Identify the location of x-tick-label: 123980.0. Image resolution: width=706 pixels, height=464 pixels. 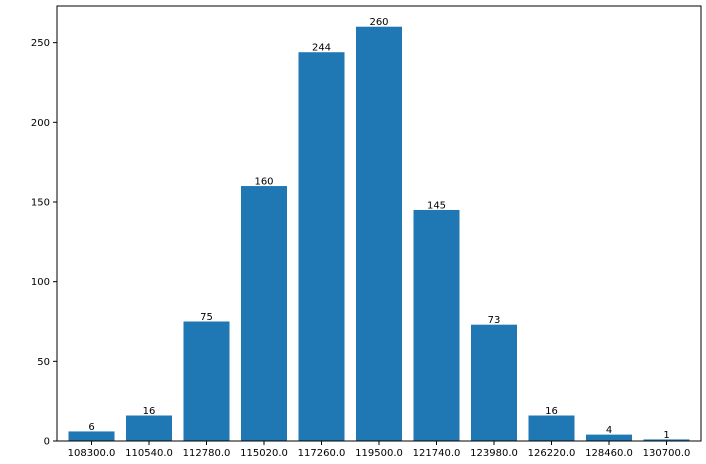
(494, 453).